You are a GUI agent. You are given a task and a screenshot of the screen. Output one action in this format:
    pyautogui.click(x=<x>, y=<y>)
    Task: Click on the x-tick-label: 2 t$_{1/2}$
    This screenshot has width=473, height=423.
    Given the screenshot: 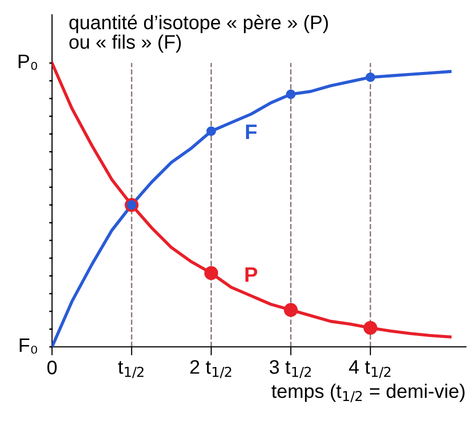 What is the action you would take?
    pyautogui.click(x=211, y=369)
    